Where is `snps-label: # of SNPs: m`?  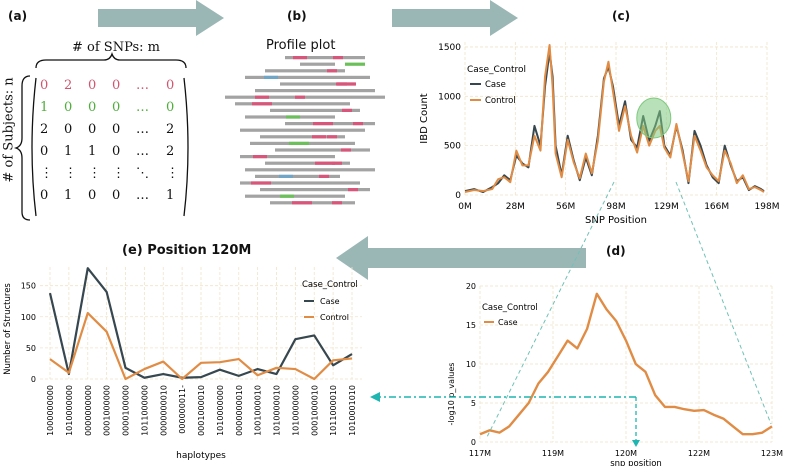
snps-label: # of SNPs: m is located at coordinates (116, 47).